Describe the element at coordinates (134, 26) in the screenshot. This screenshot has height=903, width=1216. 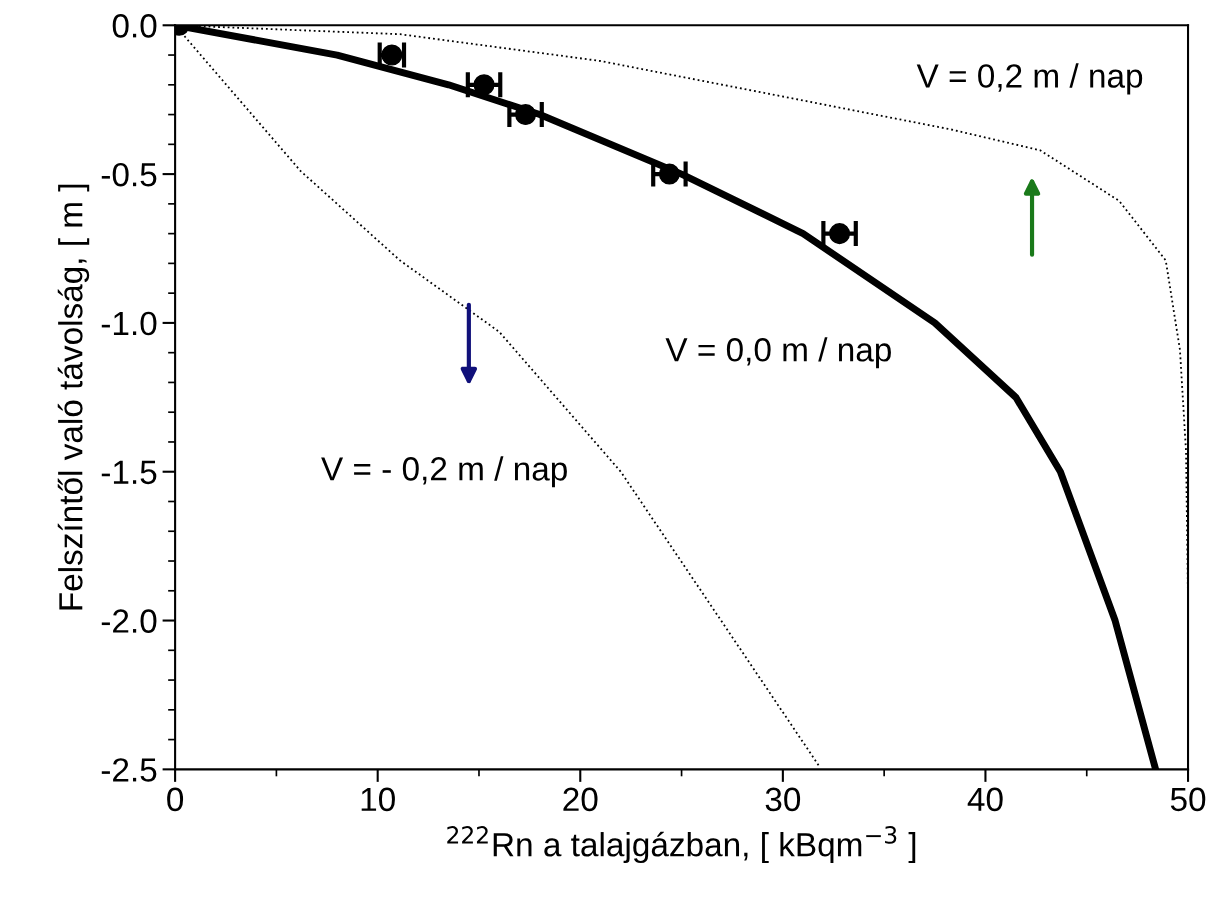
I see `y-tick-label: 0.0` at that location.